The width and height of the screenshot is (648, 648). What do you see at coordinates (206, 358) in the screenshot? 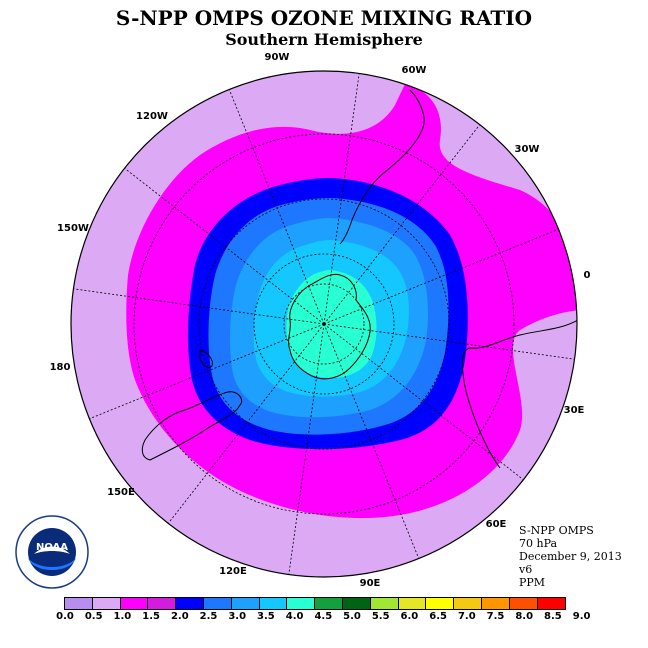
I see `new-zealand-coastline` at bounding box center [206, 358].